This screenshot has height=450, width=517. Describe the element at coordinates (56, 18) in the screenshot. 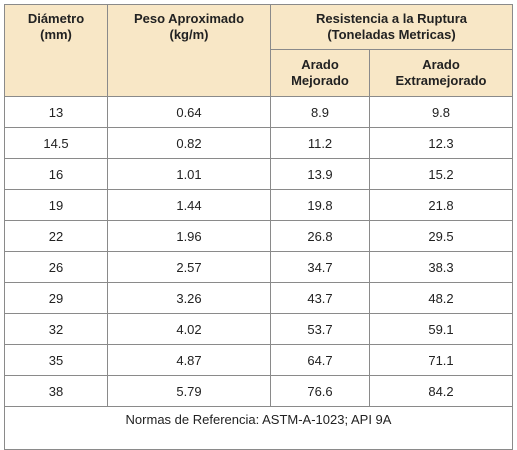

I see `header-text: Diámetro` at that location.